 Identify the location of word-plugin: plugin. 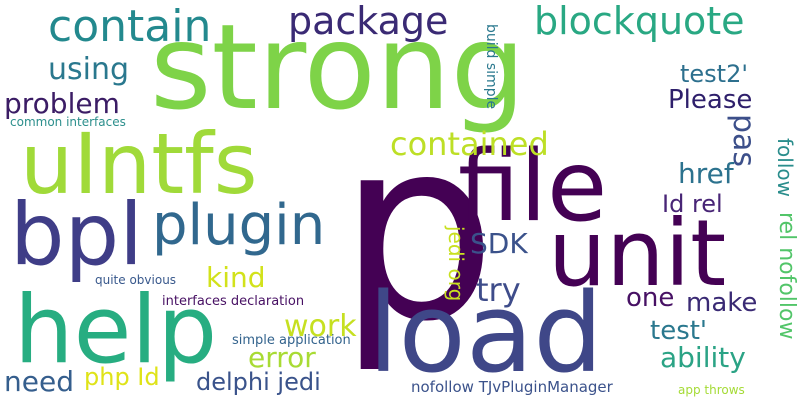
(239, 225).